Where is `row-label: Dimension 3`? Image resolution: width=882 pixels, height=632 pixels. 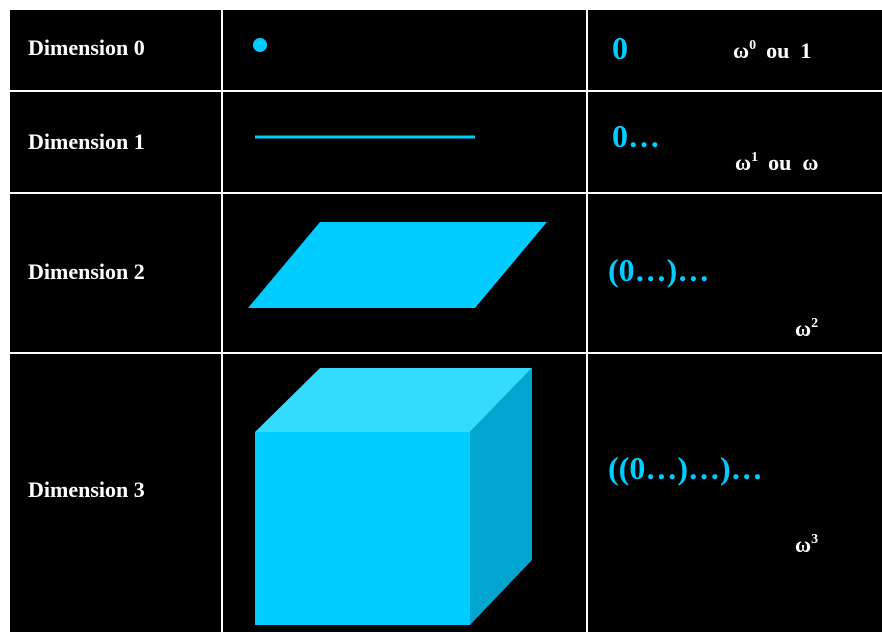
row-label: Dimension 3 is located at coordinates (86, 489).